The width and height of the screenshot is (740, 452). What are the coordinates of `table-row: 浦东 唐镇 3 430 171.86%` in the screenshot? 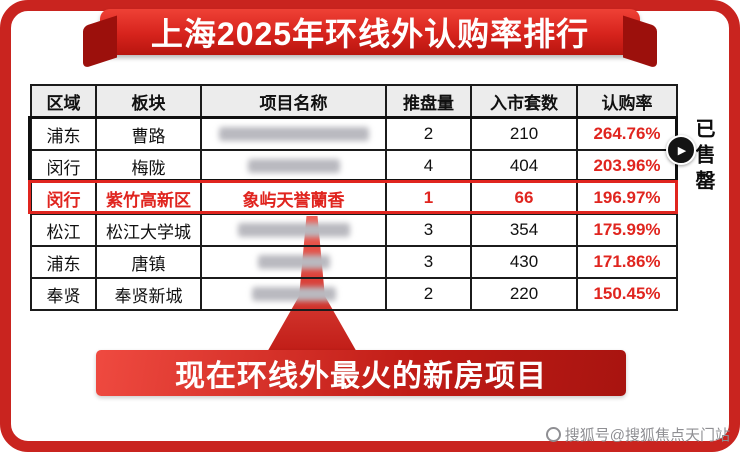 It's located at (354, 262).